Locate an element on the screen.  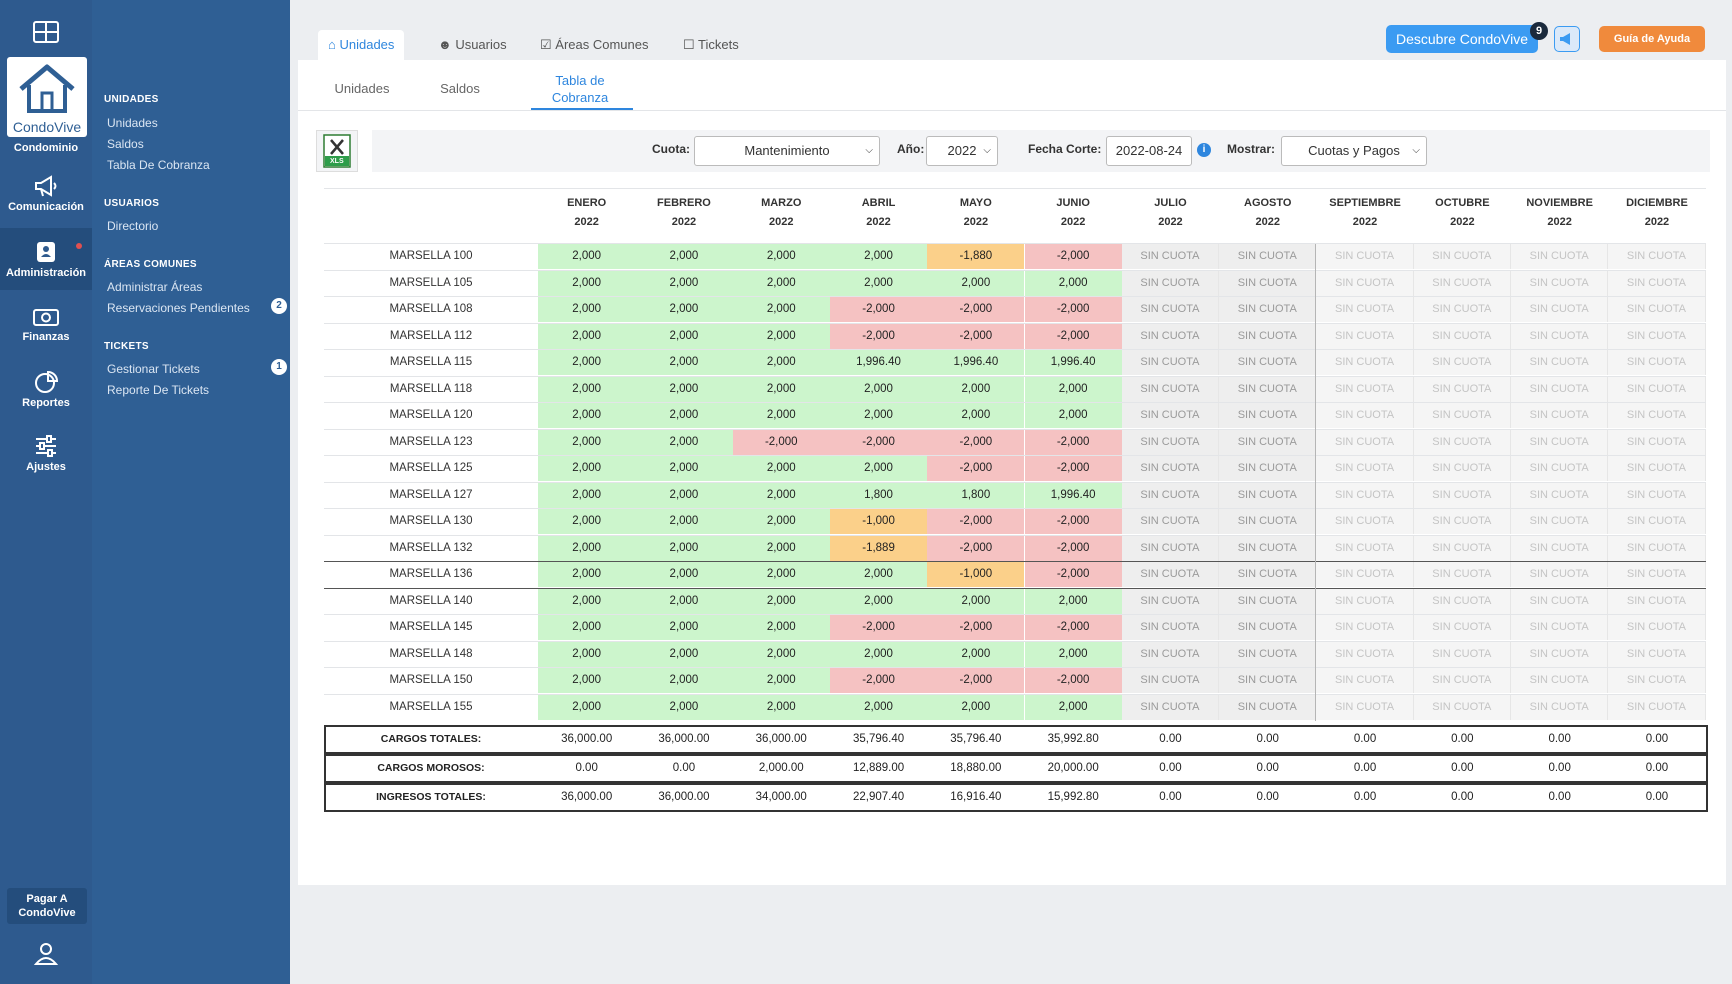
fee-cell: -1,880 is located at coordinates (976, 256).